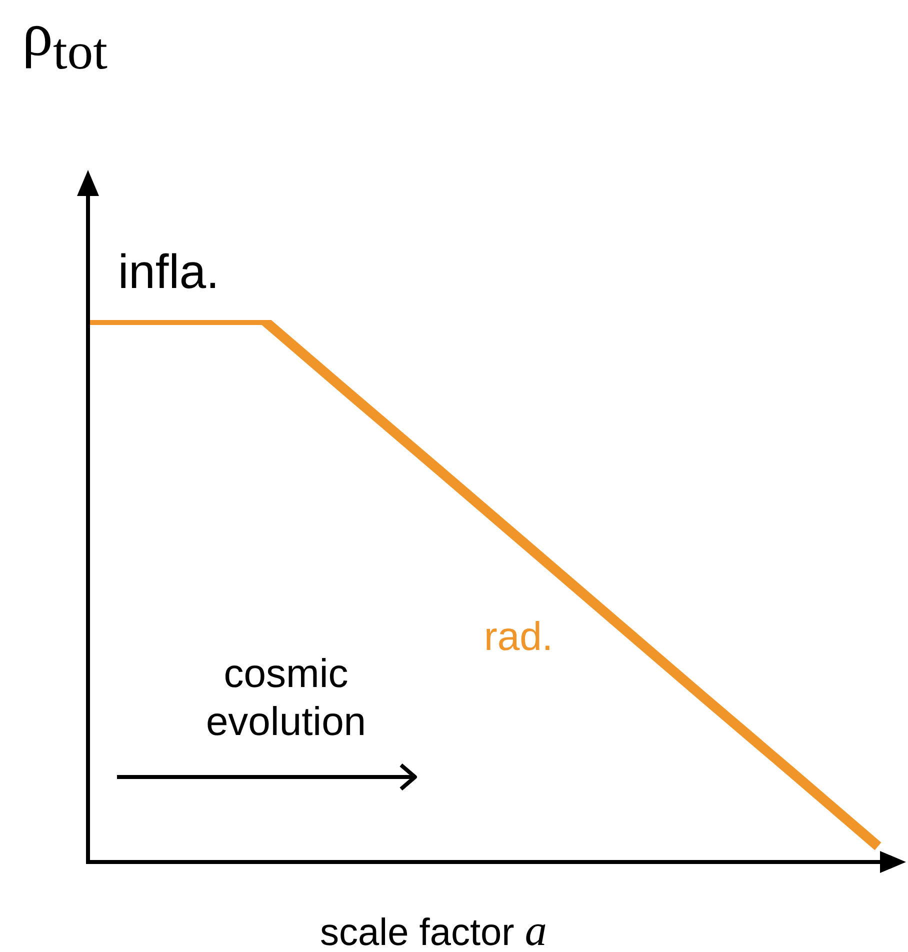  I want to click on annotation: cosmic evolution, so click(286, 698).